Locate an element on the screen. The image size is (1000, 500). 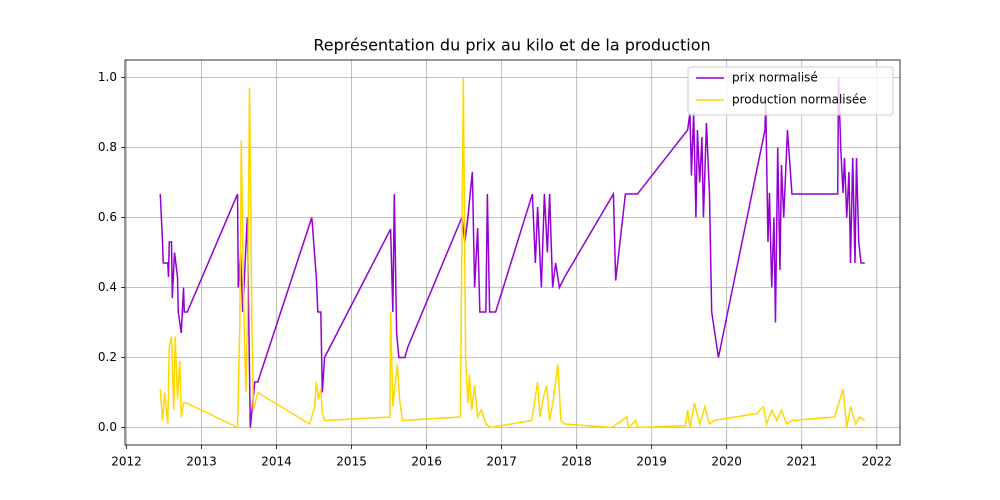
x-tick-label: 2021 is located at coordinates (801, 462).